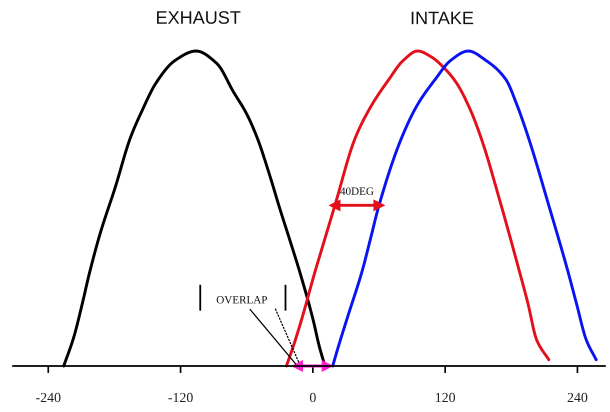 The width and height of the screenshot is (610, 412). I want to click on annotation: EXHAUST, so click(198, 17).